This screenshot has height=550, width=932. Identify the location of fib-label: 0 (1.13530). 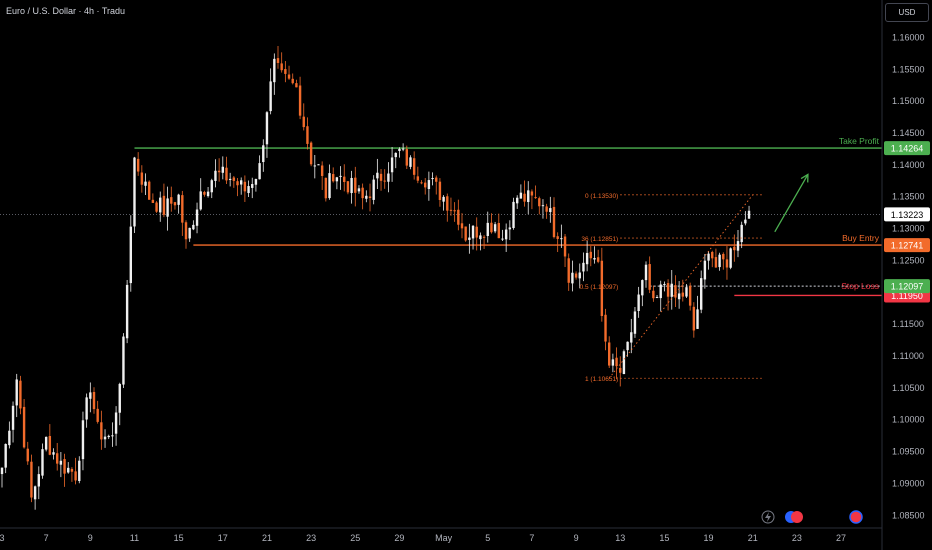
(601, 196).